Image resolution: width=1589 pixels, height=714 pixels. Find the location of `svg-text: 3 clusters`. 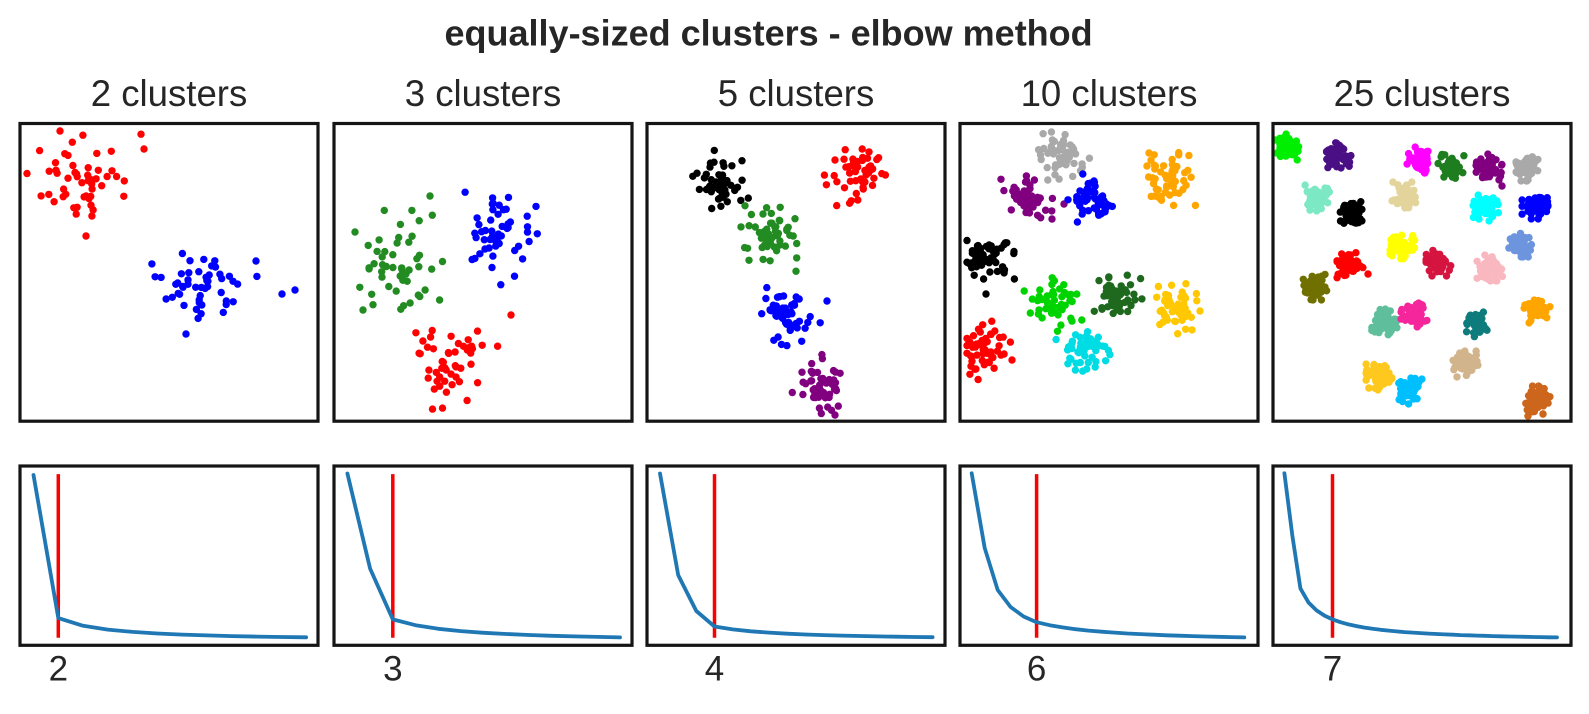

svg-text: 3 clusters is located at coordinates (483, 93).